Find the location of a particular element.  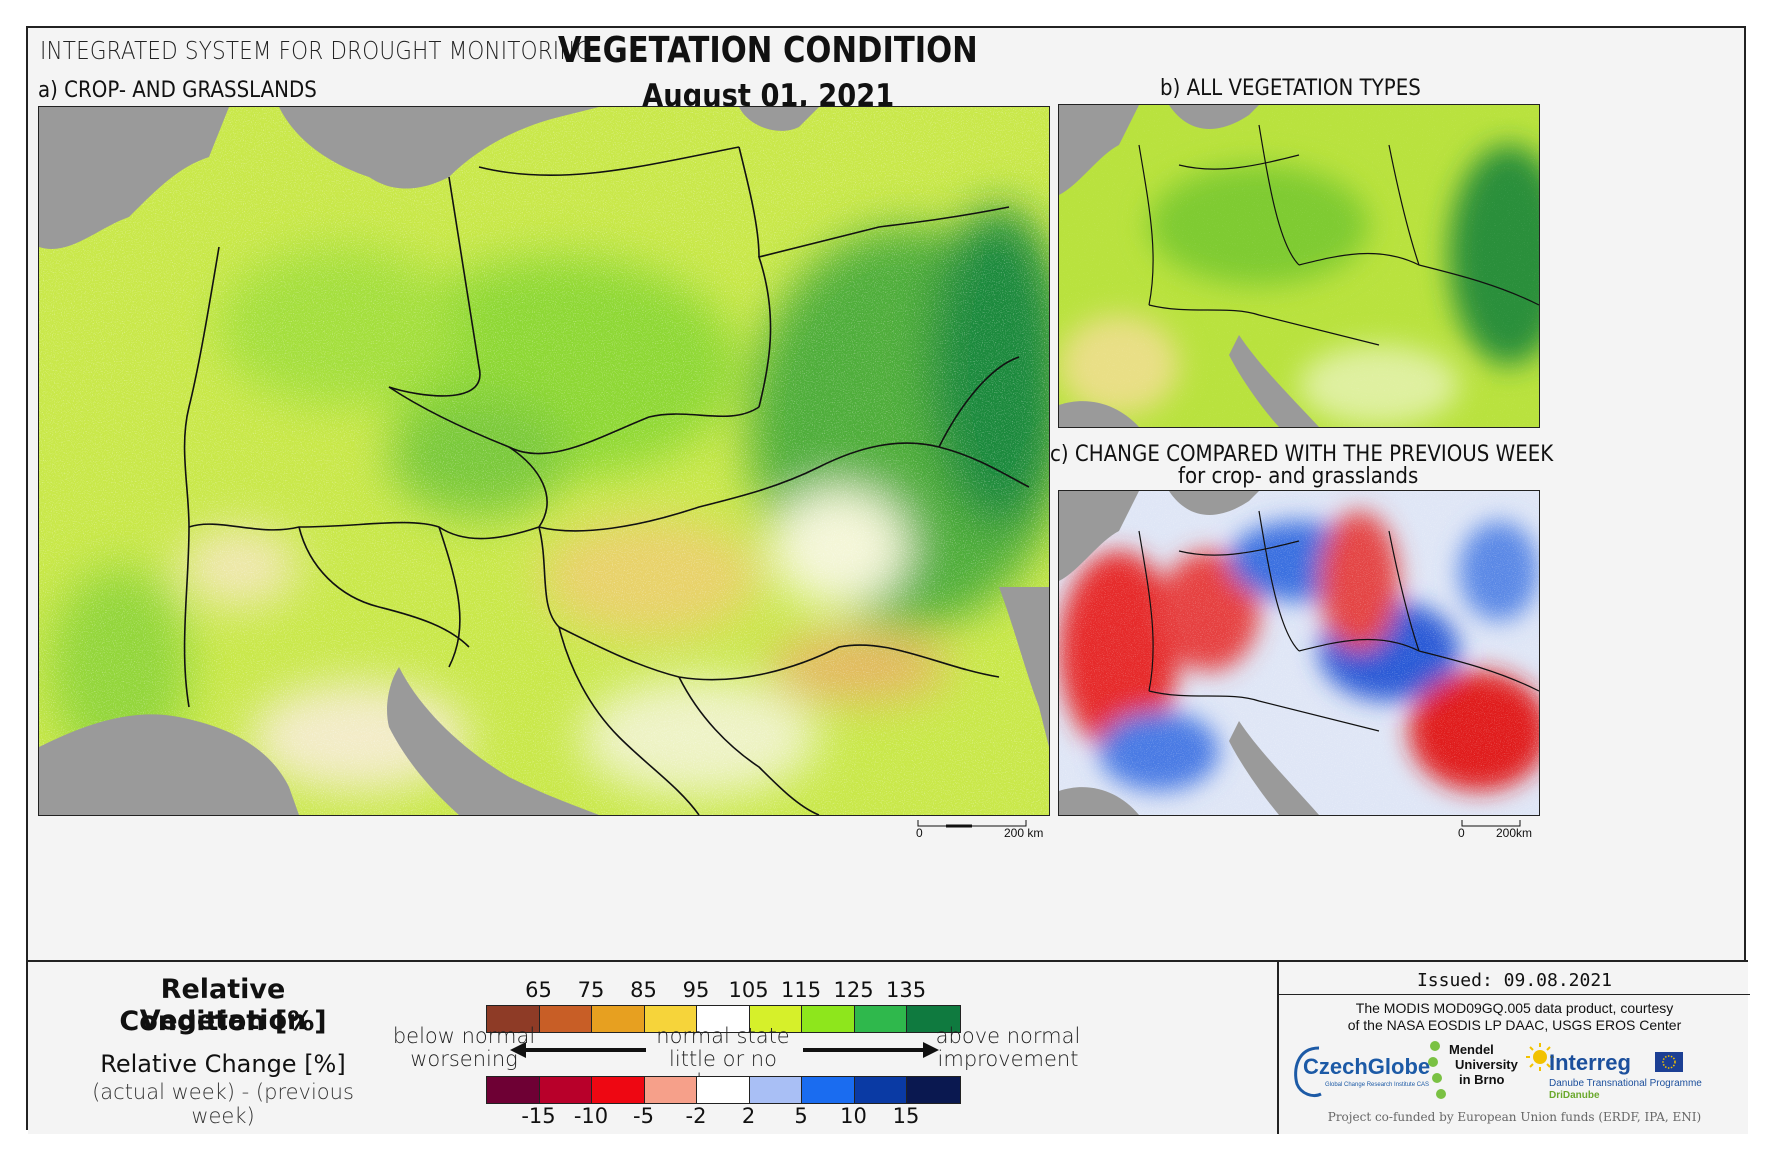

rvc-title-line2: Condition [%] is located at coordinates (223, 1021).